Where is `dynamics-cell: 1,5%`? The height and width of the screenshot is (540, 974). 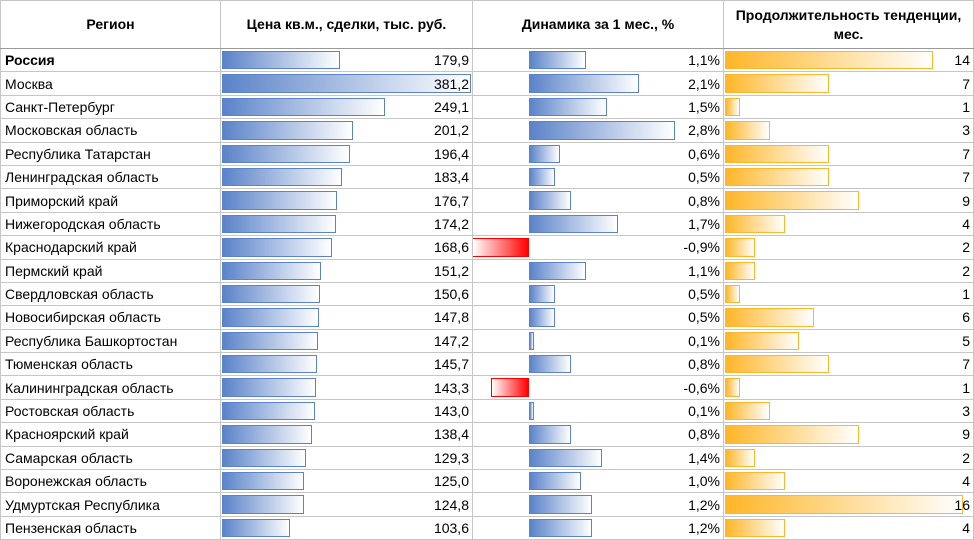 dynamics-cell: 1,5% is located at coordinates (598, 107).